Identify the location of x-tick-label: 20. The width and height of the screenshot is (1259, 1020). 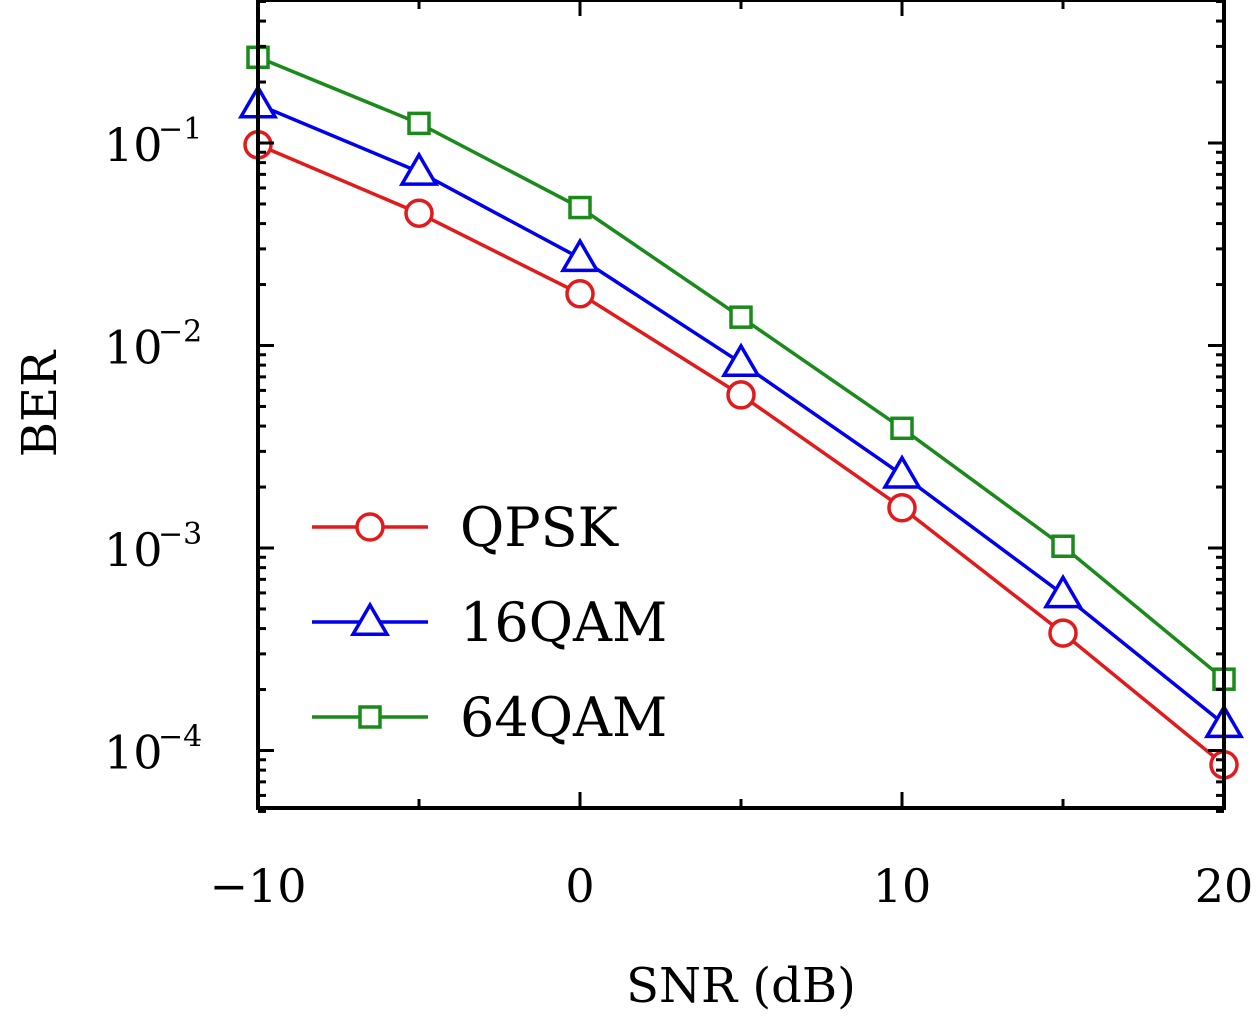
(1224, 886).